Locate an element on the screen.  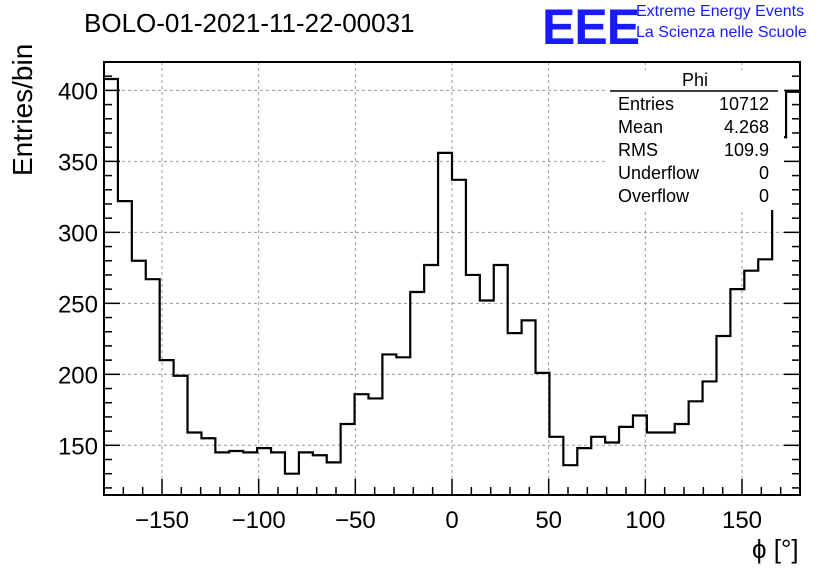
x-axis-label: ϕ [°] is located at coordinates (775, 549).